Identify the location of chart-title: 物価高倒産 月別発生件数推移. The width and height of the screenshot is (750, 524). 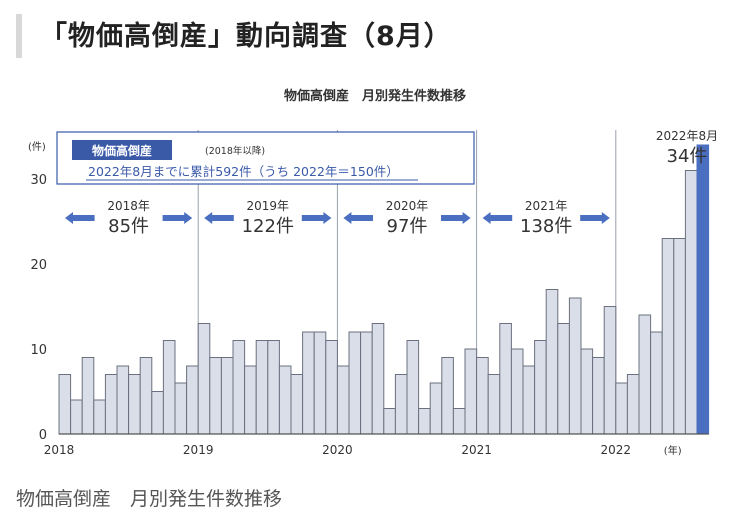
(375, 96).